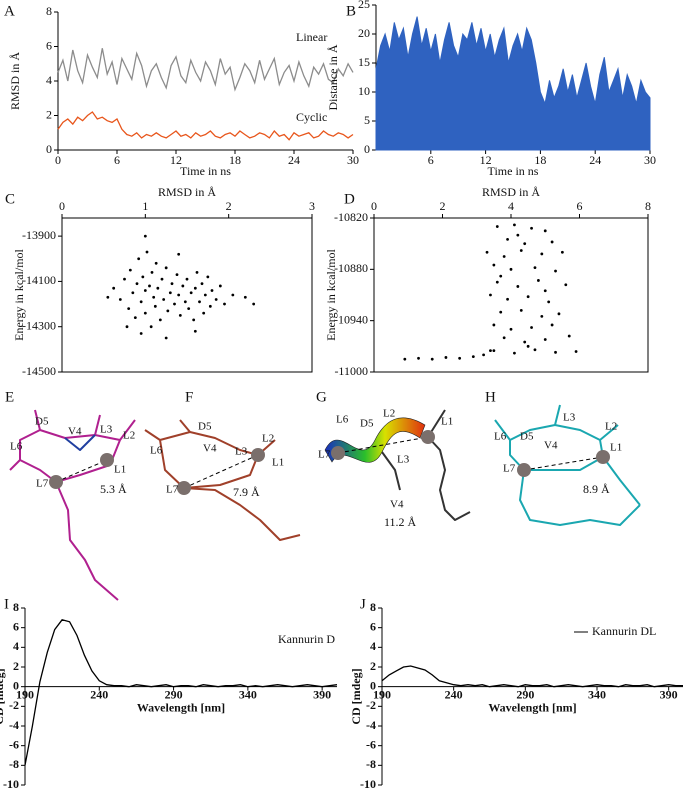 Image resolution: width=685 pixels, height=791 pixels. I want to click on y-tick-label: 2, so click(16, 666).